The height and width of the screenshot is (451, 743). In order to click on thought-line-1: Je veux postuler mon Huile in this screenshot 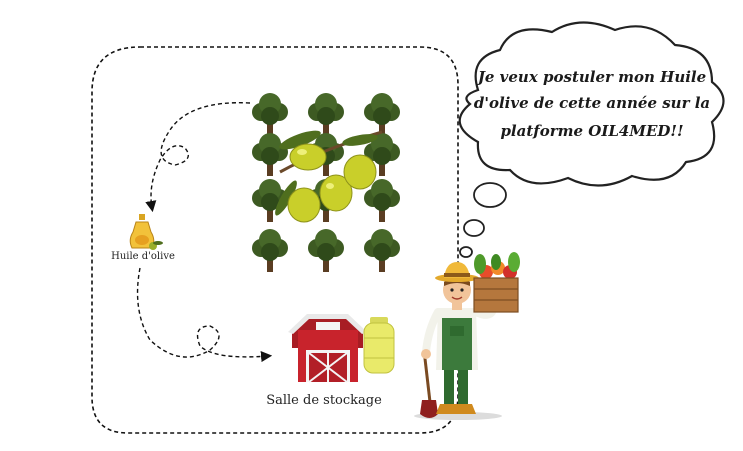, I will do `click(590, 77)`.